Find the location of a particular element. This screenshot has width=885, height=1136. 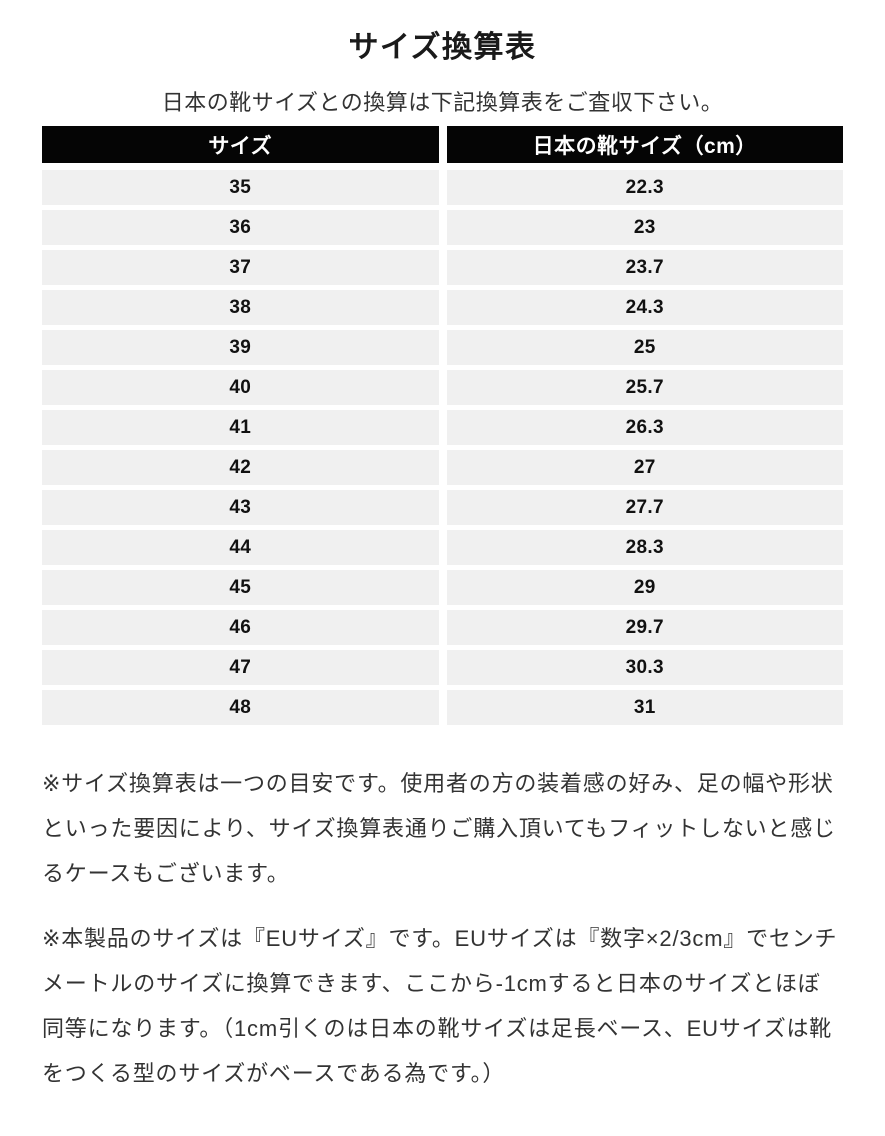

table-row: 38 24.3 is located at coordinates (442, 307).